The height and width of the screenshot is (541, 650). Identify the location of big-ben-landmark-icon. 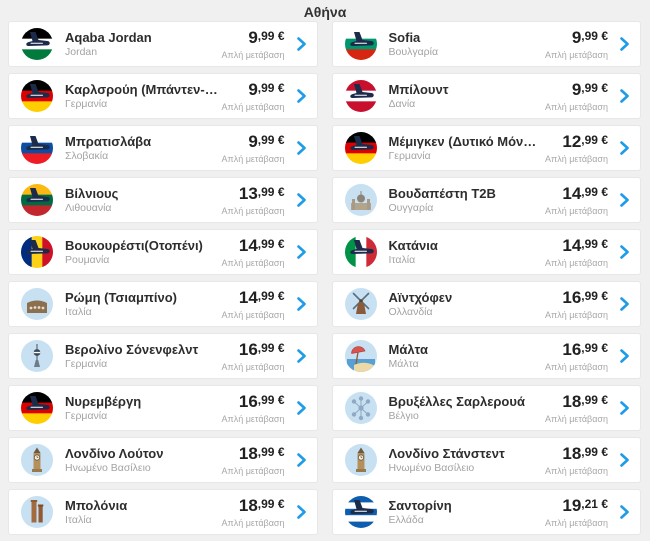
(37, 460).